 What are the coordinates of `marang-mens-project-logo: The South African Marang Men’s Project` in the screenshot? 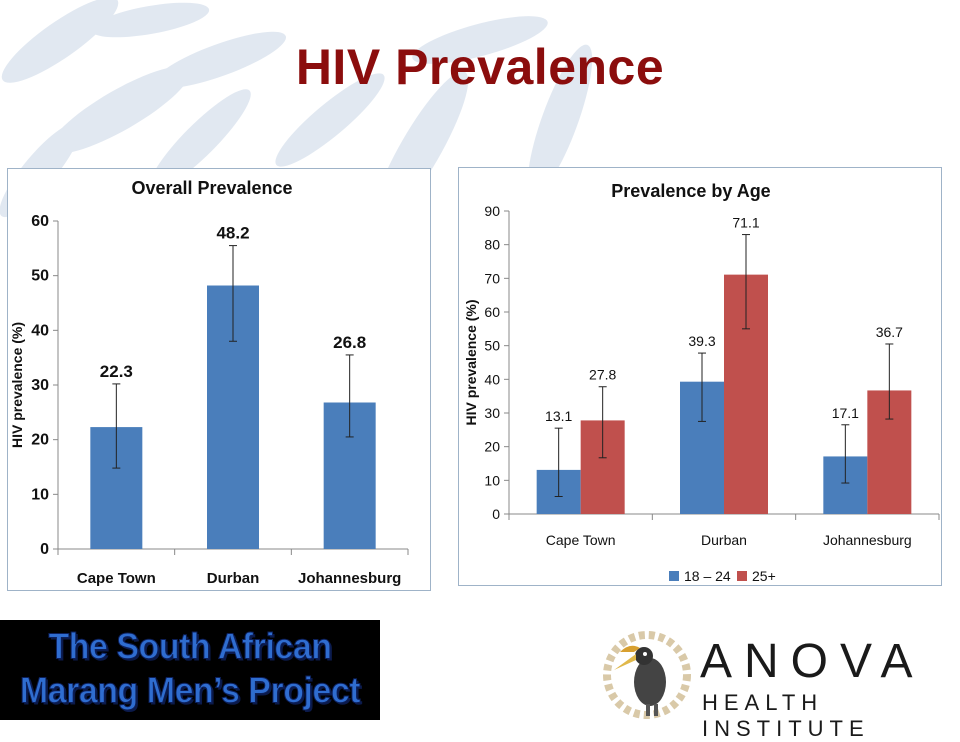 It's located at (190, 670).